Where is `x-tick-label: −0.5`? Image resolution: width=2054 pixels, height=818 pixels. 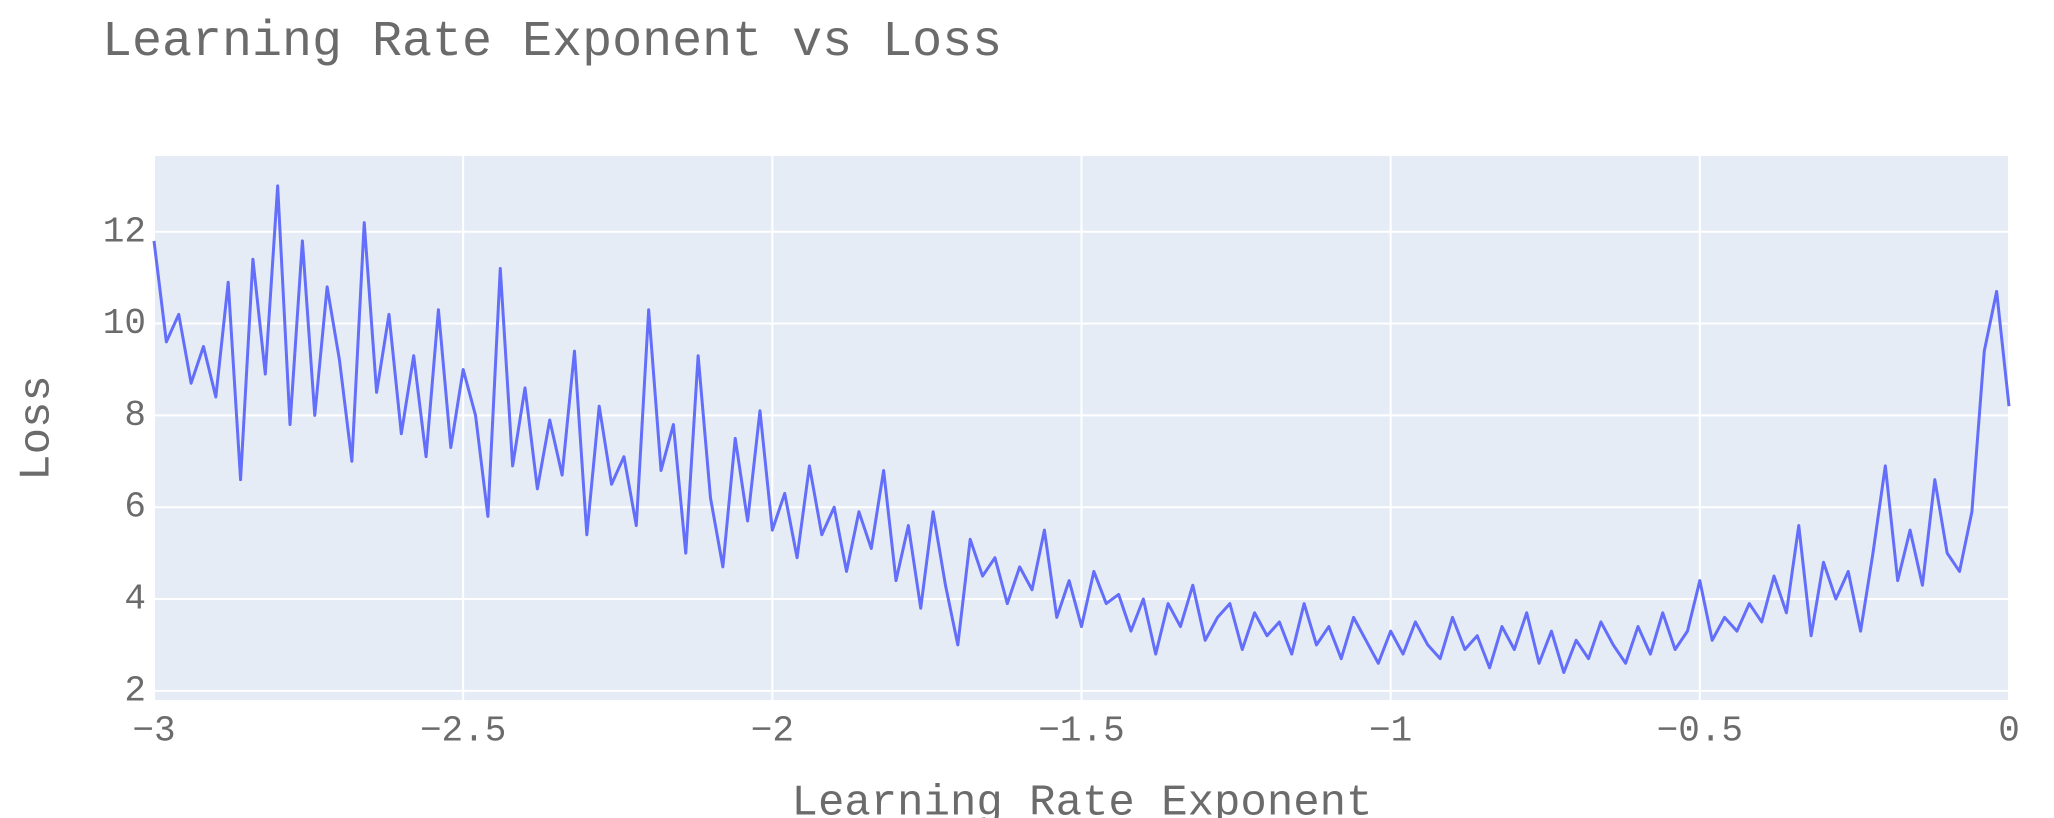 x-tick-label: −0.5 is located at coordinates (1700, 731).